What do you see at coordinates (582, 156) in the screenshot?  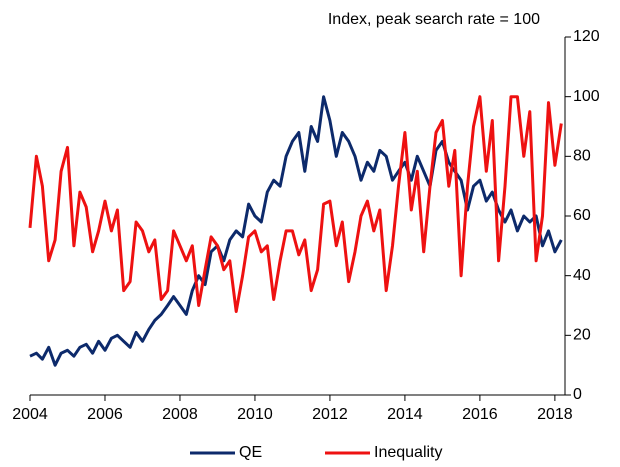 I see `y-tick-label: 80` at bounding box center [582, 156].